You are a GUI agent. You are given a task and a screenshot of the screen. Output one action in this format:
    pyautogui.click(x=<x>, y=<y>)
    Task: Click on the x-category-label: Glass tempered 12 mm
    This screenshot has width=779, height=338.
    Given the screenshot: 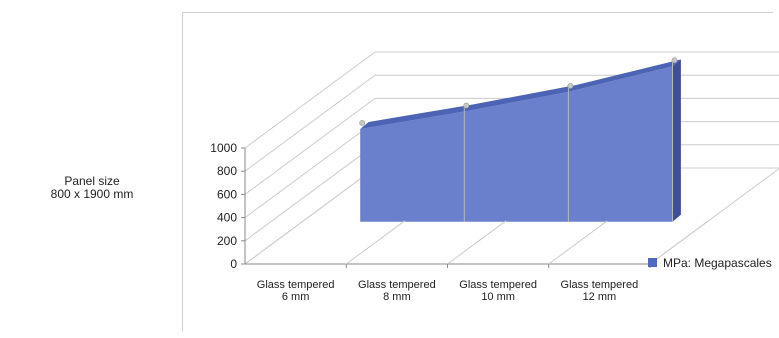 What is the action you would take?
    pyautogui.click(x=600, y=291)
    